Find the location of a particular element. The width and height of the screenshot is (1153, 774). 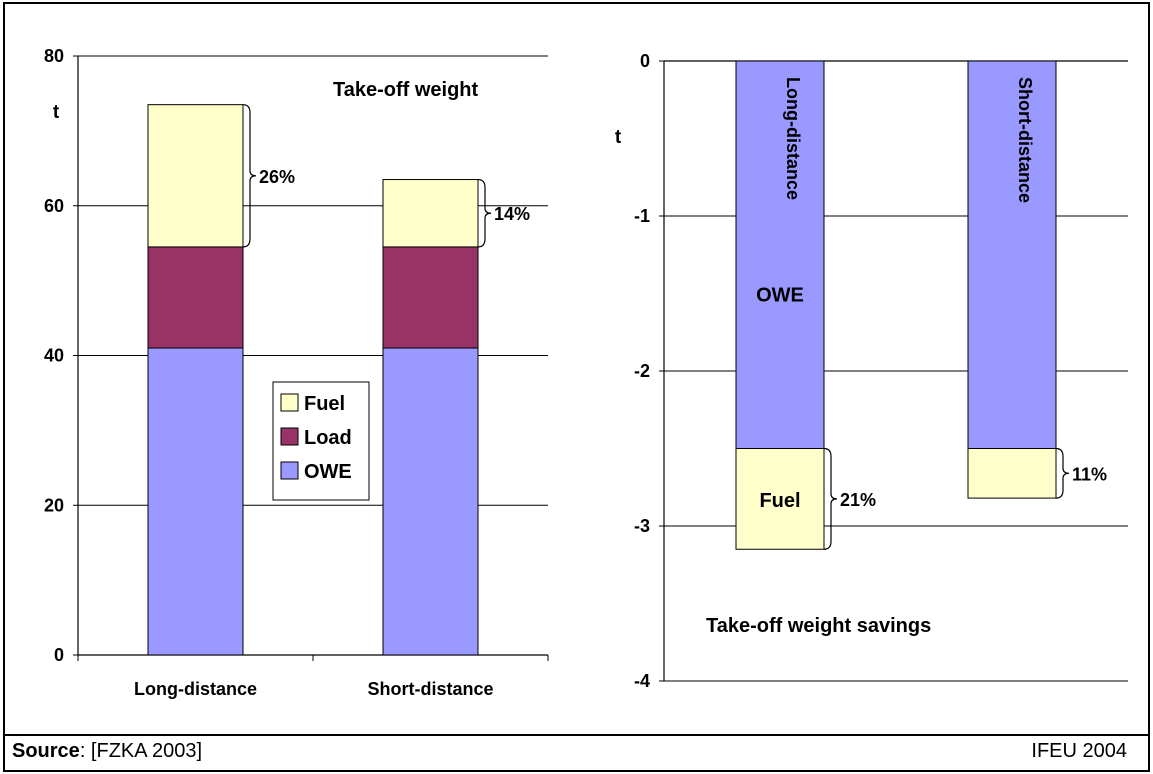

legend-label: Fuel is located at coordinates (324, 404).